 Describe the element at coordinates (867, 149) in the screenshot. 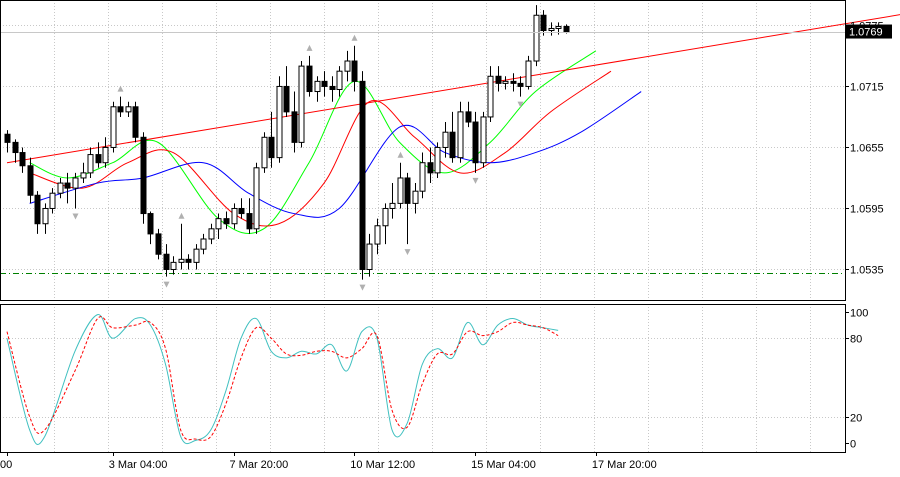

I see `price-tick-label: 1.0655` at that location.